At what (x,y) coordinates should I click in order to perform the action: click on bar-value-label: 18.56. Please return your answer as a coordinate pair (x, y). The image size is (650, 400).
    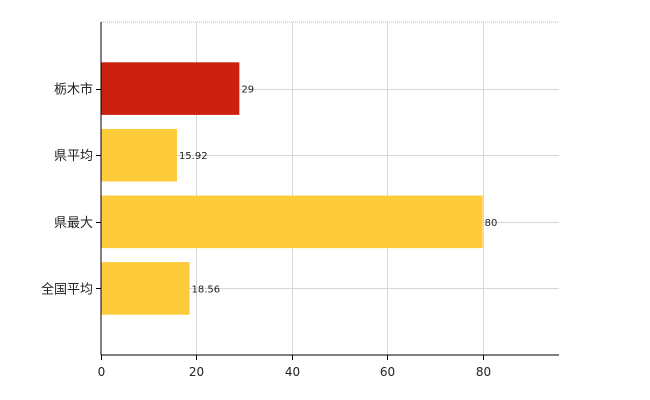
    Looking at the image, I should click on (206, 289).